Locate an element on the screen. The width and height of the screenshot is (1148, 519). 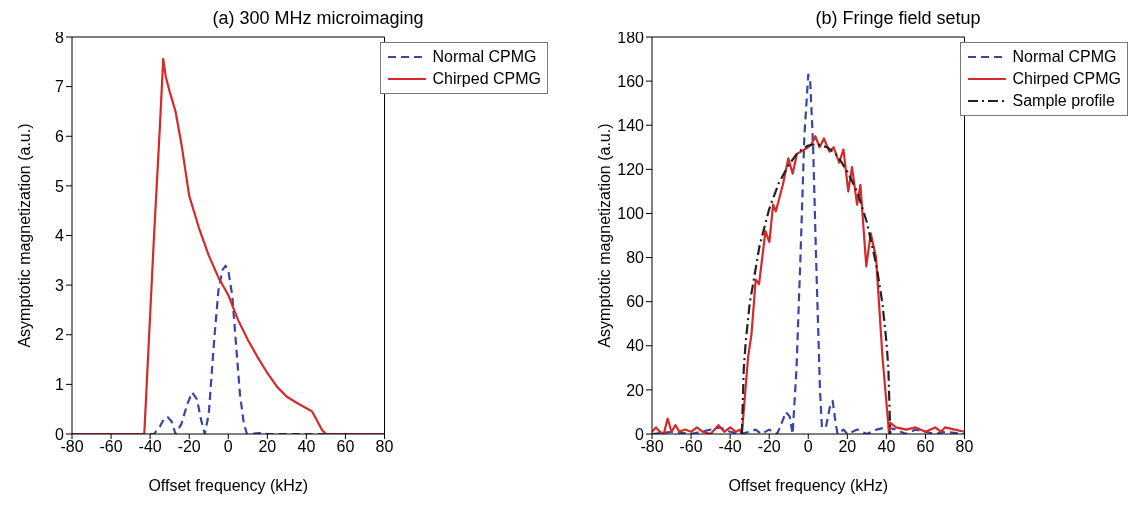
y-tick-label: 6 is located at coordinates (60, 136).